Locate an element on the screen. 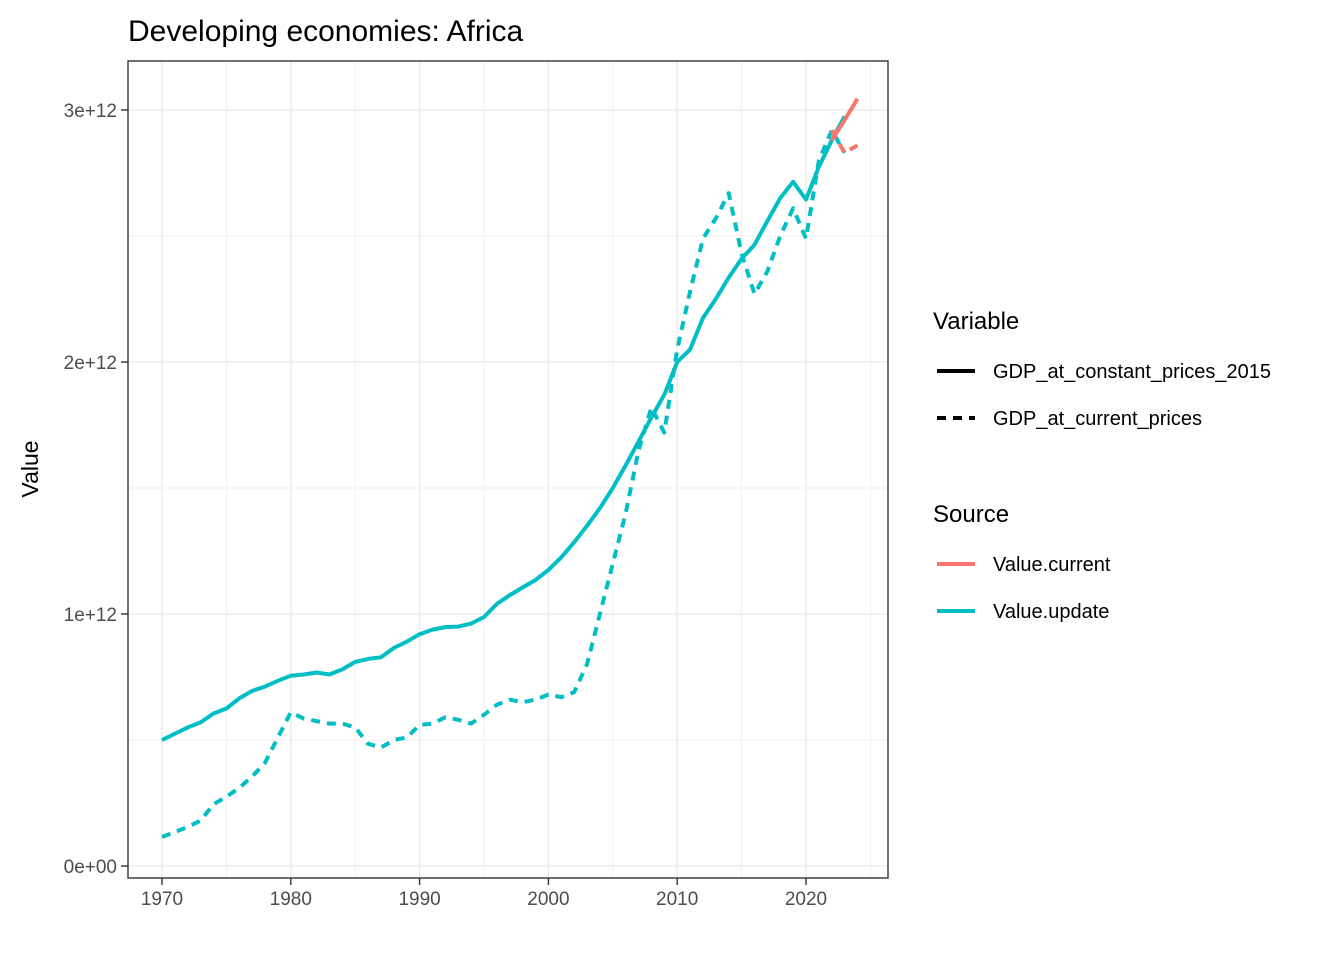  legend-label: Value.current is located at coordinates (1052, 565).